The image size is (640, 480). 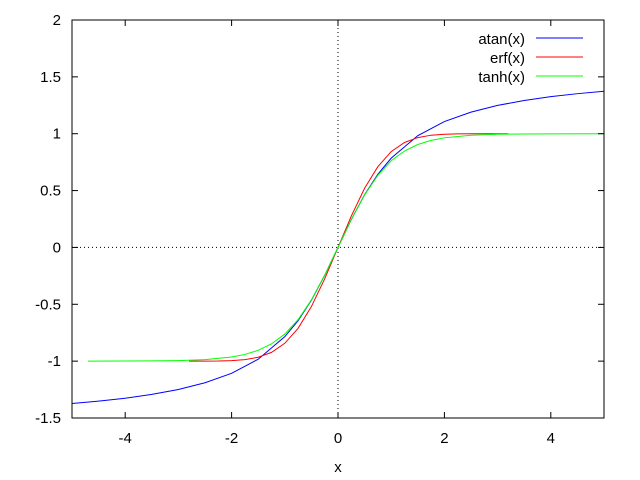 I want to click on y-tick-label: 0.5, so click(x=50, y=191).